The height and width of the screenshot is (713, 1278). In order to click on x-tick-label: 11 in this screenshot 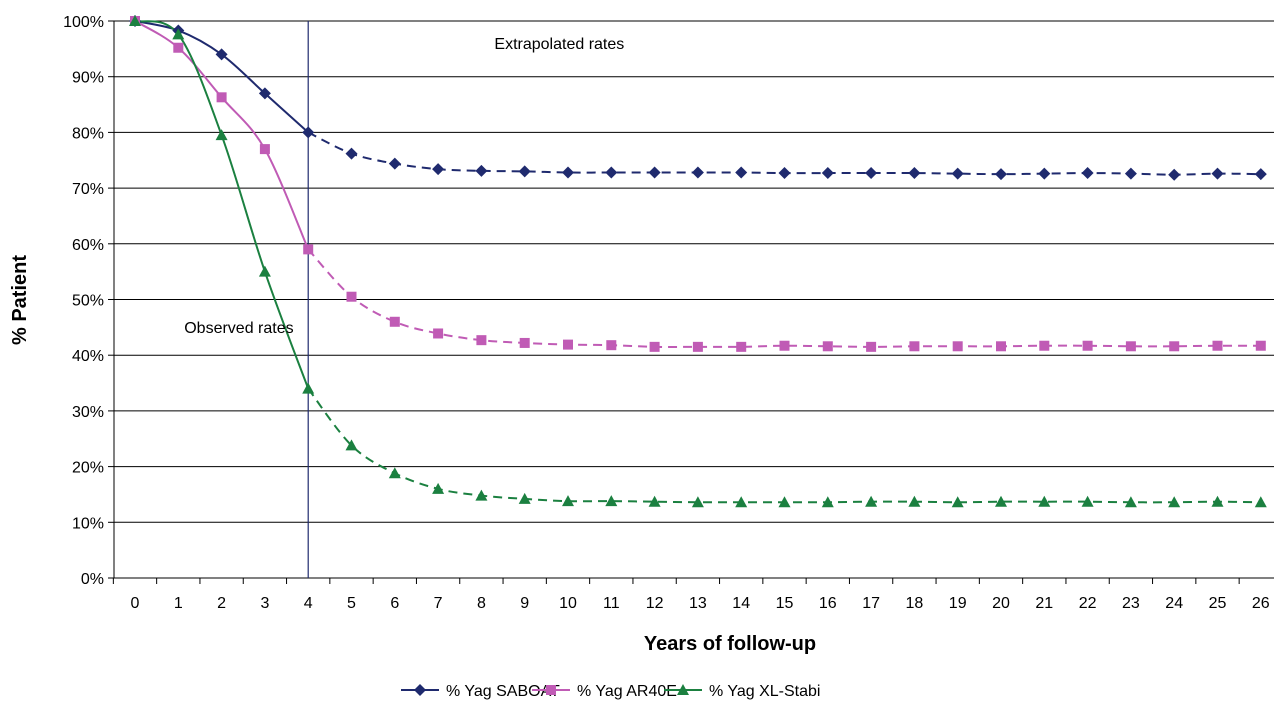, I will do `click(611, 603)`.